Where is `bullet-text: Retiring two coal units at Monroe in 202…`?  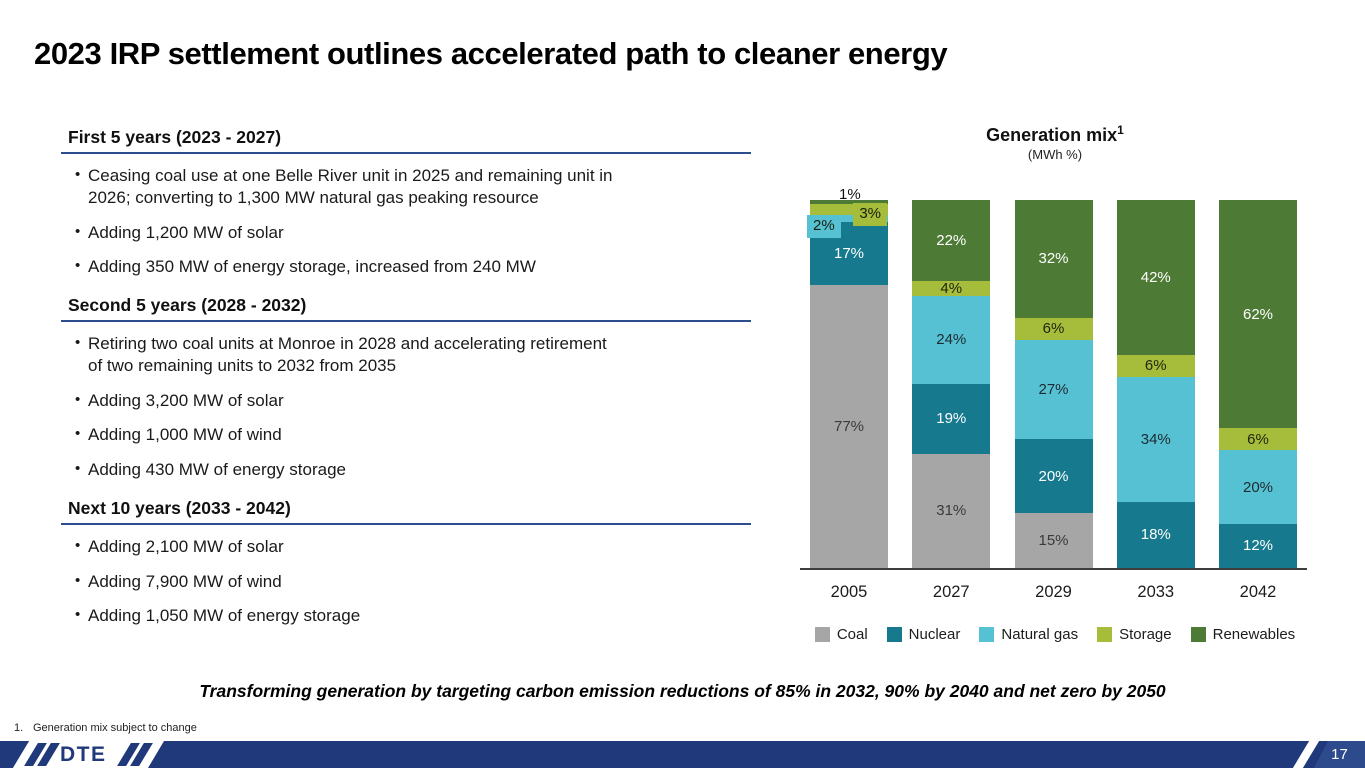 bullet-text: Retiring two coal units at Monroe in 202… is located at coordinates (347, 354).